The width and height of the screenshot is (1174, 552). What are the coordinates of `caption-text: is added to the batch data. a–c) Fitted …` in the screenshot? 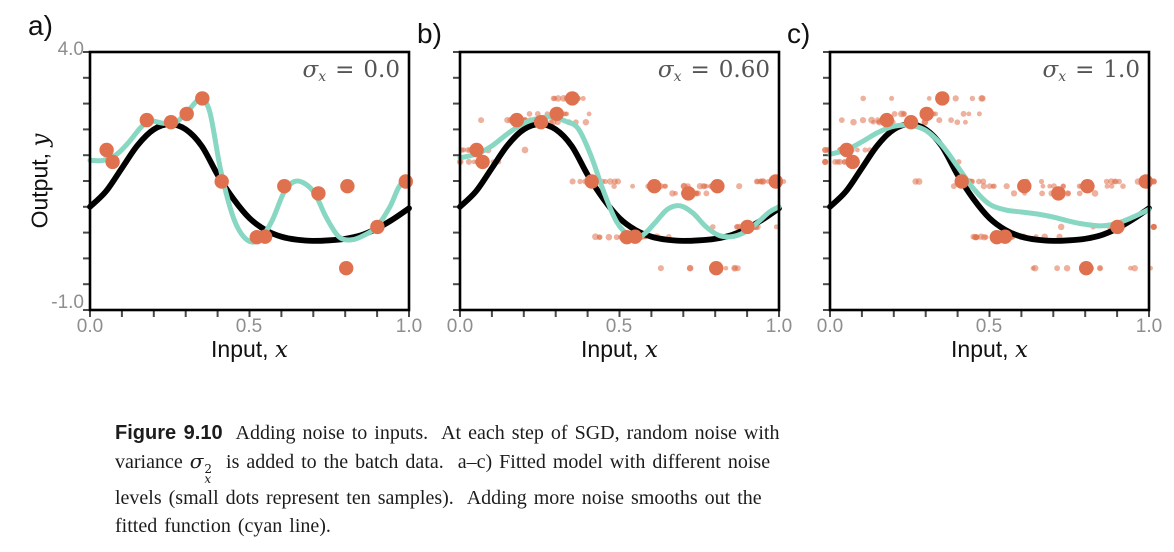 It's located at (491, 462).